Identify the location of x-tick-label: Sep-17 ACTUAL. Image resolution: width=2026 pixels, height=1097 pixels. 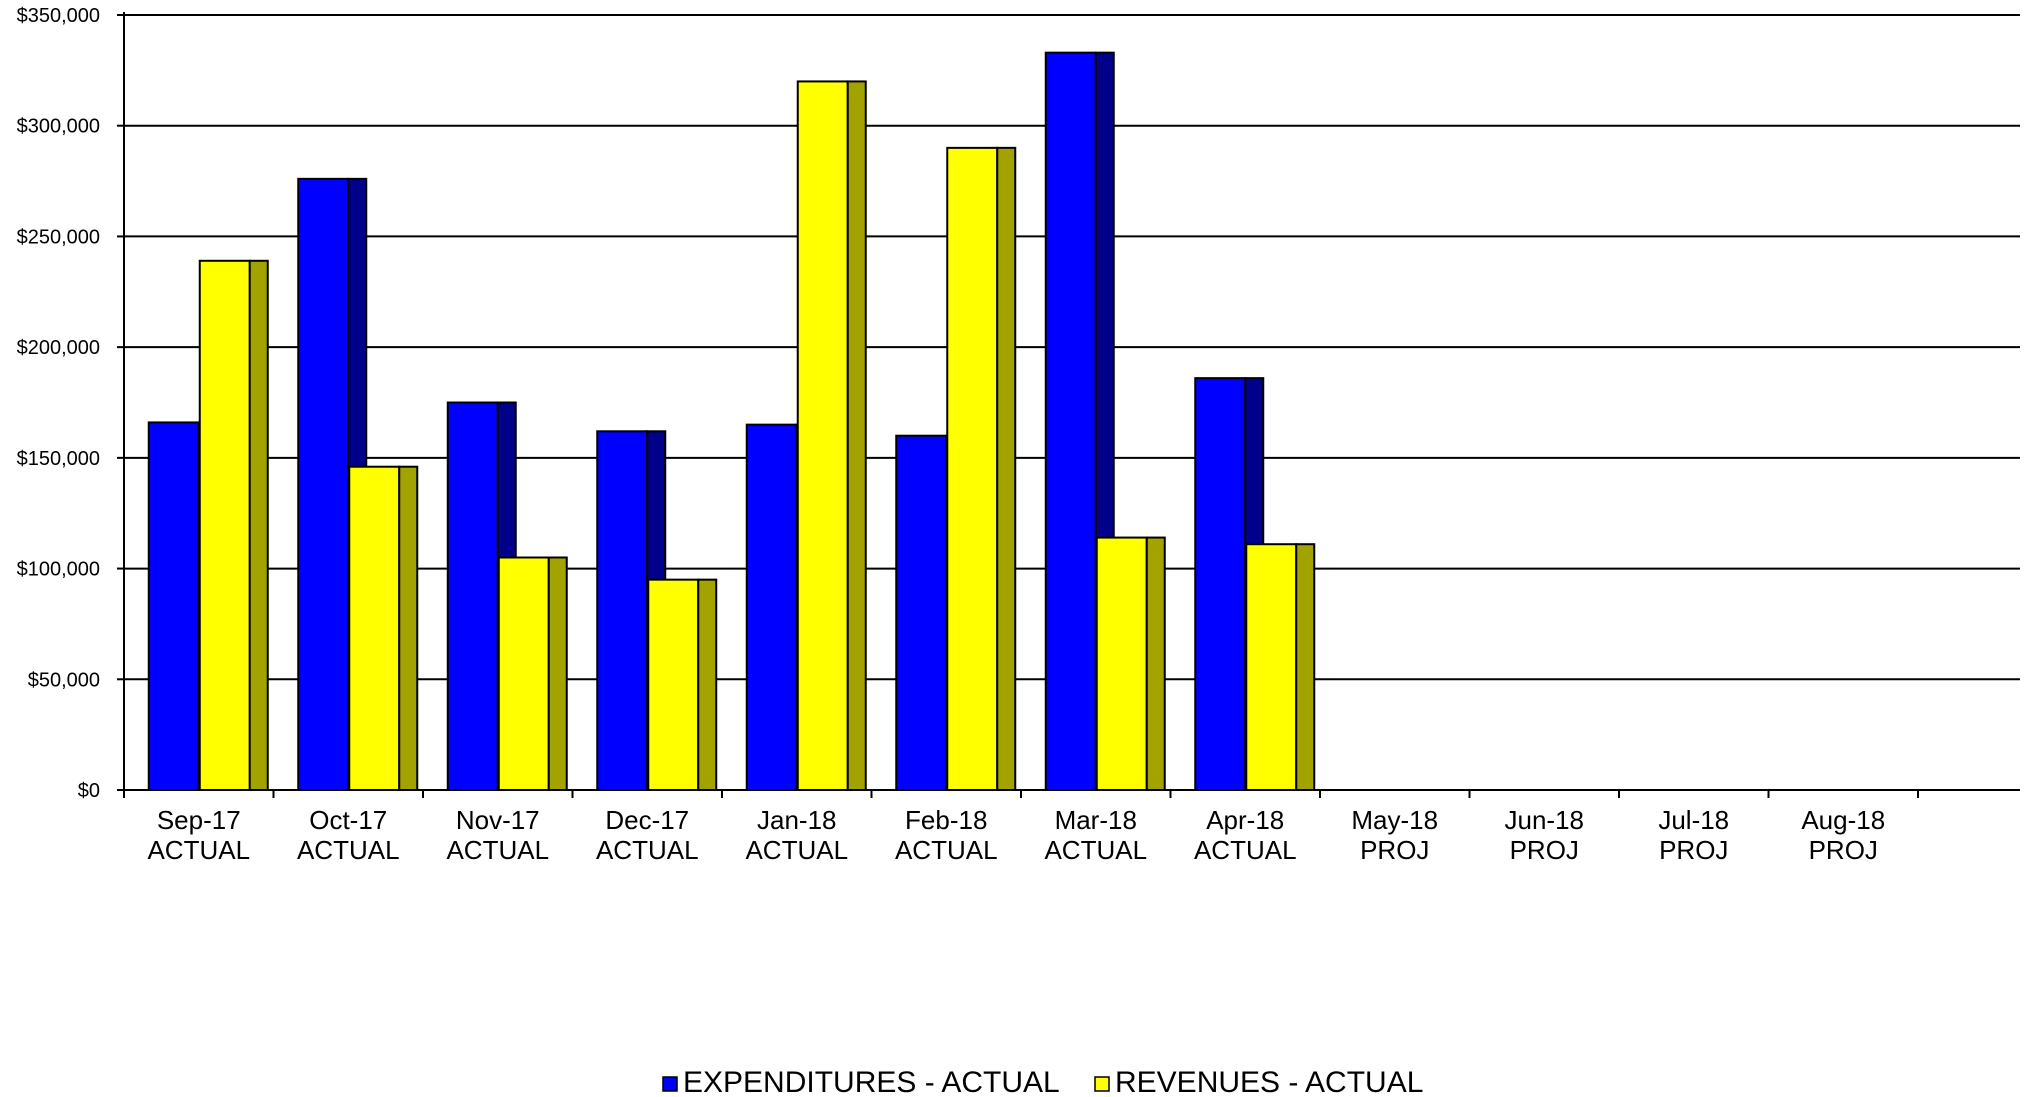
(198, 835).